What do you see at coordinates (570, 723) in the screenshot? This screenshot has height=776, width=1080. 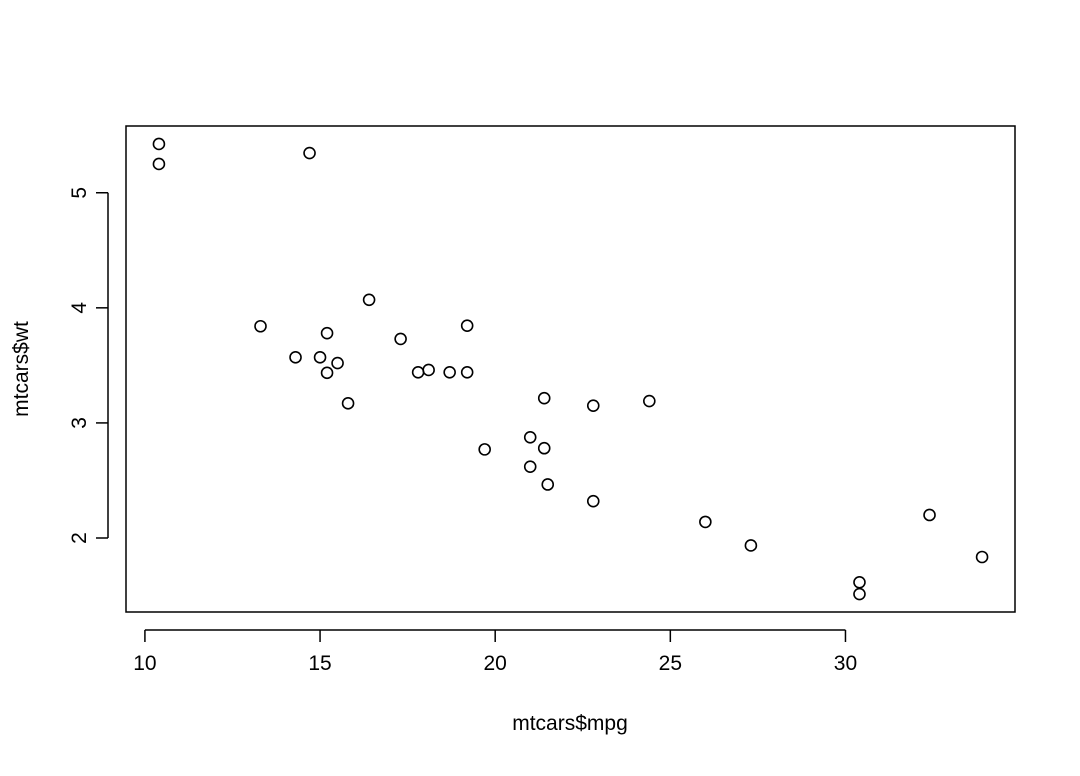 I see `x-axis-label: mtcars$mpg` at bounding box center [570, 723].